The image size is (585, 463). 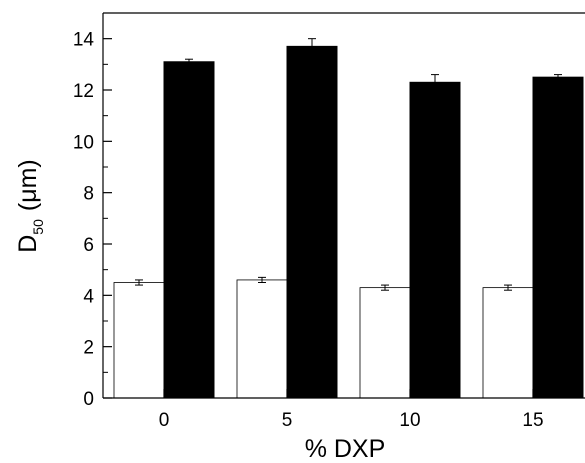 I want to click on y-tick-label-14: 14, so click(x=84, y=40).